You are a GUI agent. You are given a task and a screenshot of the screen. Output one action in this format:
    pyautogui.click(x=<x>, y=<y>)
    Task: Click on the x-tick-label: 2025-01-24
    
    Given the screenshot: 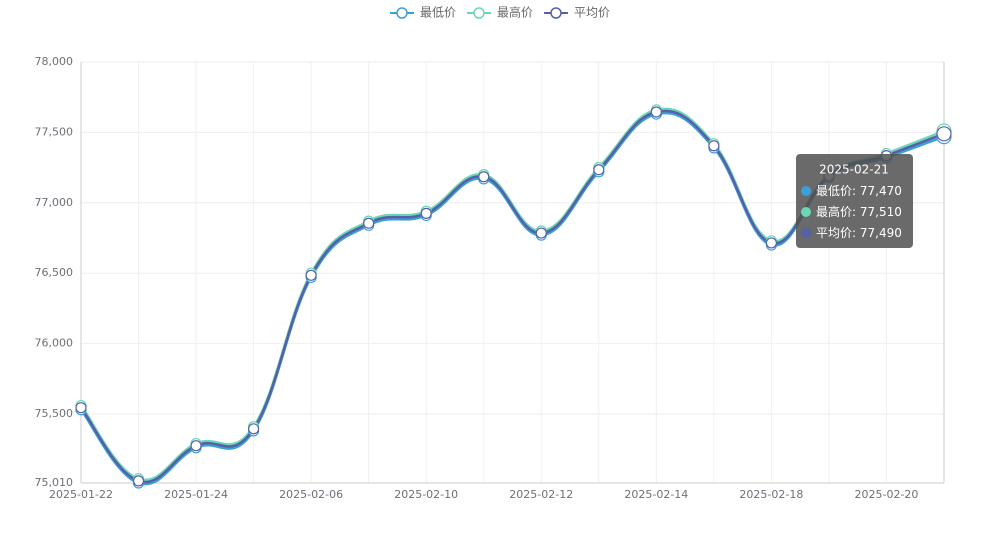 What is the action you would take?
    pyautogui.click(x=196, y=494)
    